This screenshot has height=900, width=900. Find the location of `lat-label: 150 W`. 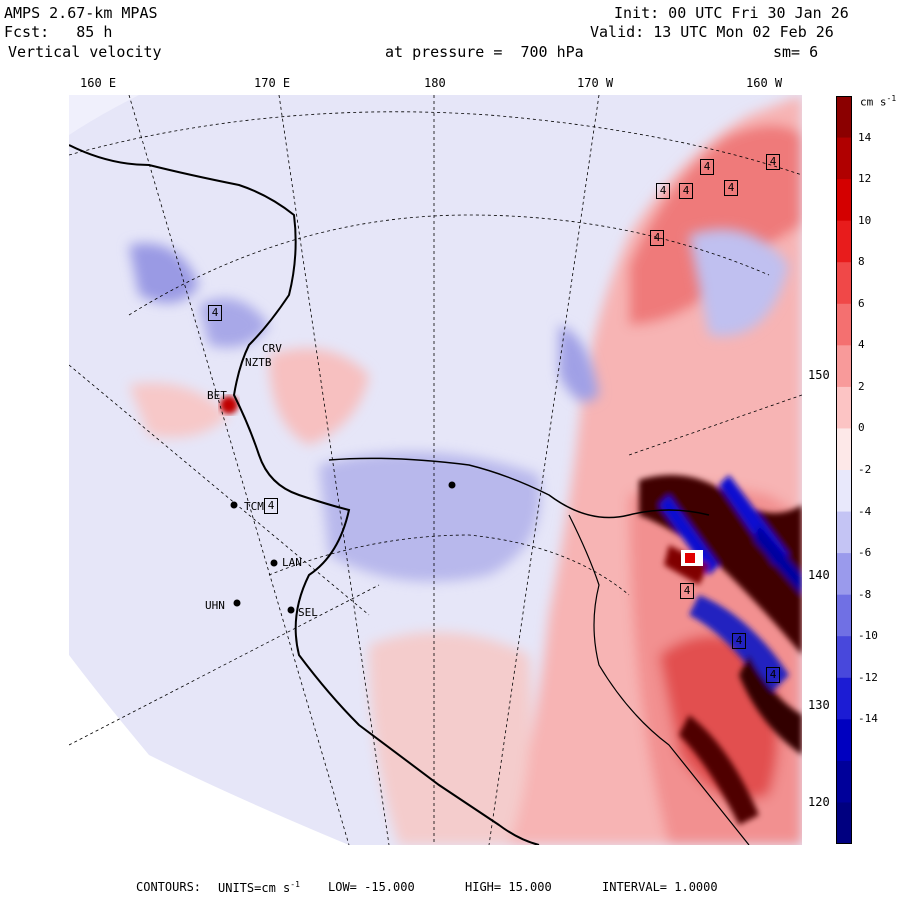

lat-label: 150 W is located at coordinates (826, 375).